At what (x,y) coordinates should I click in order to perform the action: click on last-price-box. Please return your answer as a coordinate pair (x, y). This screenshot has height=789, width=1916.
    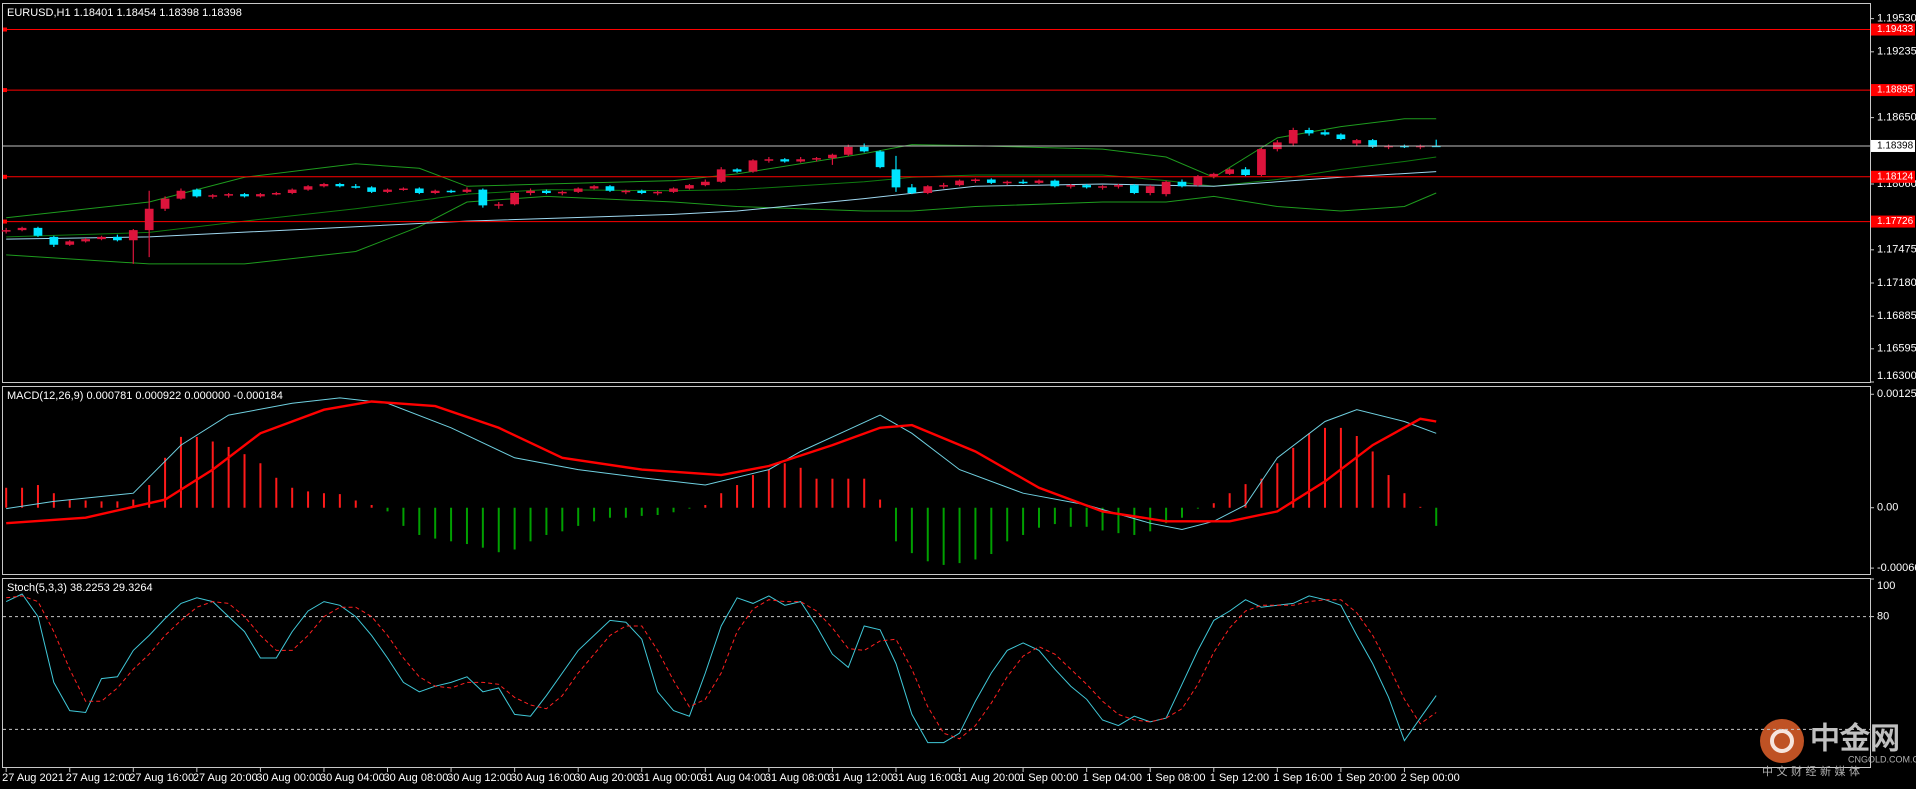
    Looking at the image, I should click on (1893, 145).